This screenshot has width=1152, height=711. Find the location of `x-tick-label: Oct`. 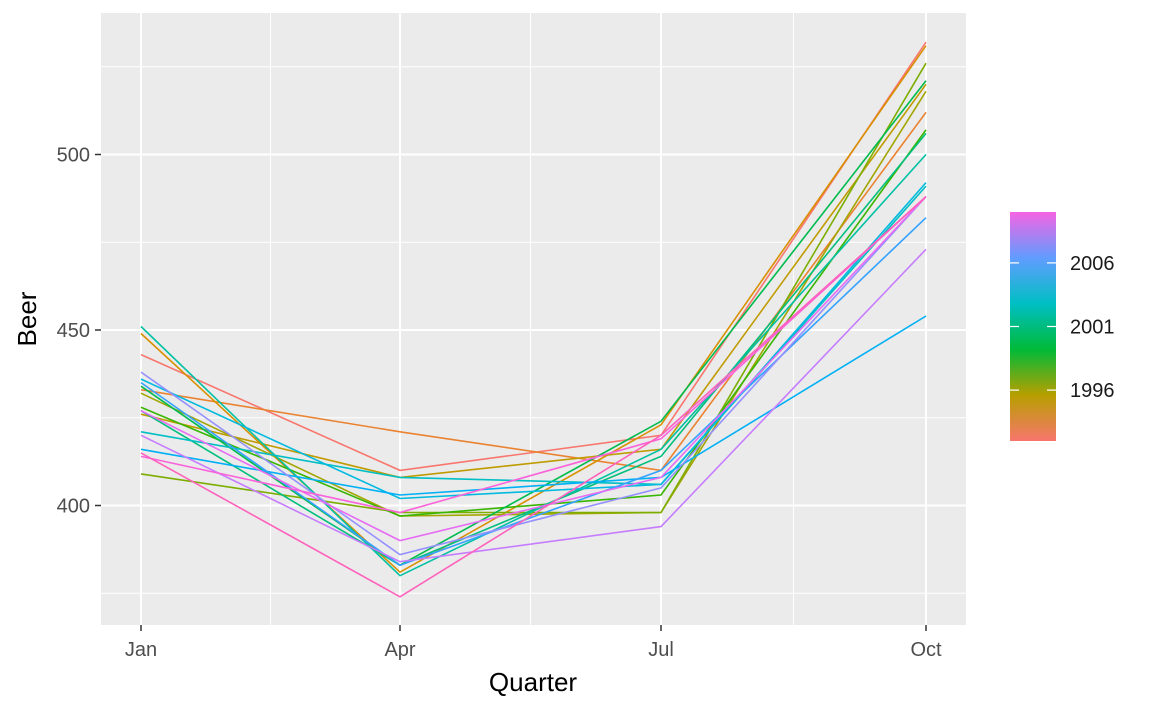

x-tick-label: Oct is located at coordinates (926, 650).